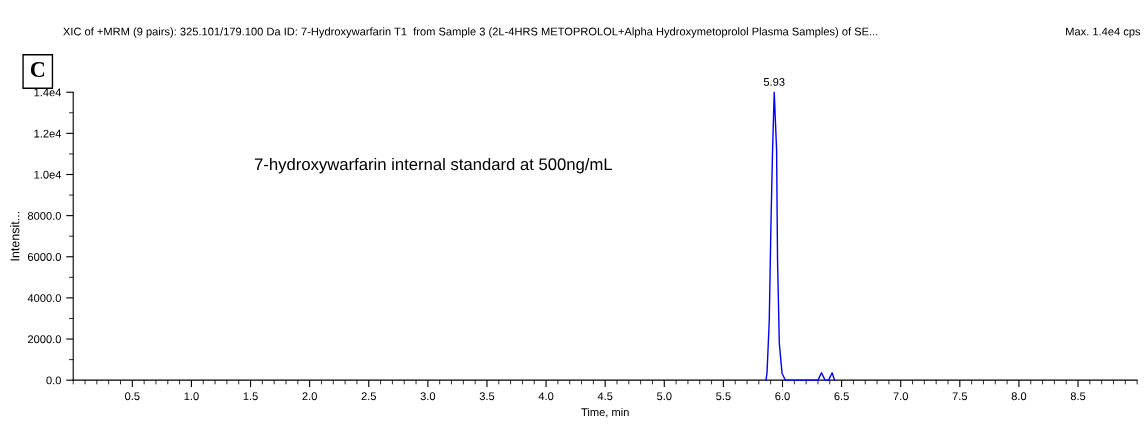  Describe the element at coordinates (433, 165) in the screenshot. I see `annotation: 7-hydroxywarfarin internal standard at 500ng/mL` at that location.